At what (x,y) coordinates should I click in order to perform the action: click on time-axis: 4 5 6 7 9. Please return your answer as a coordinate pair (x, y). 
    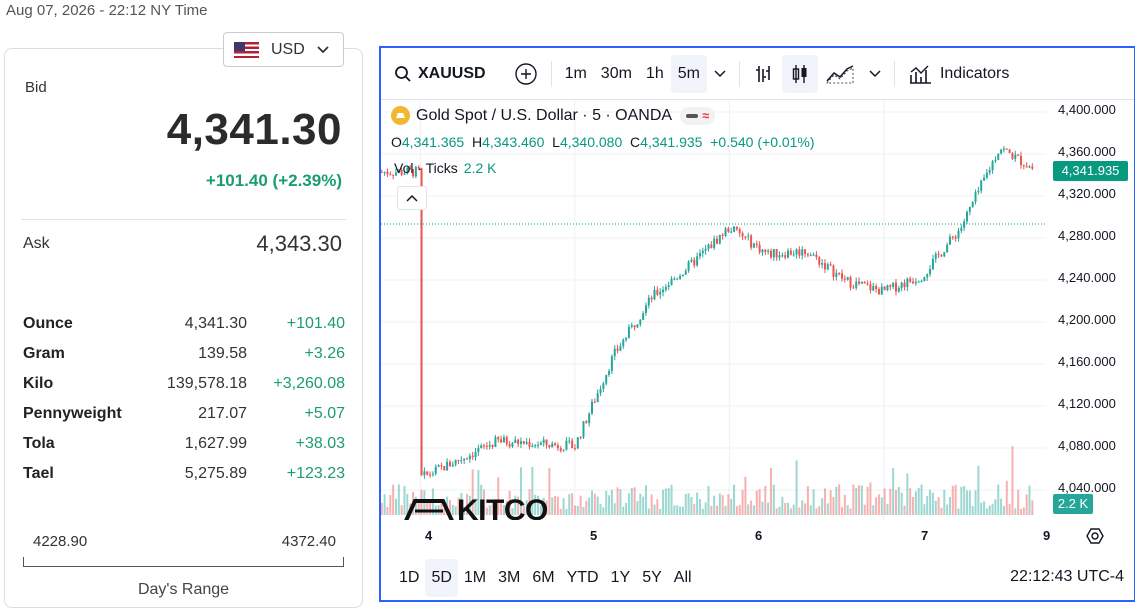
    Looking at the image, I should click on (758, 535).